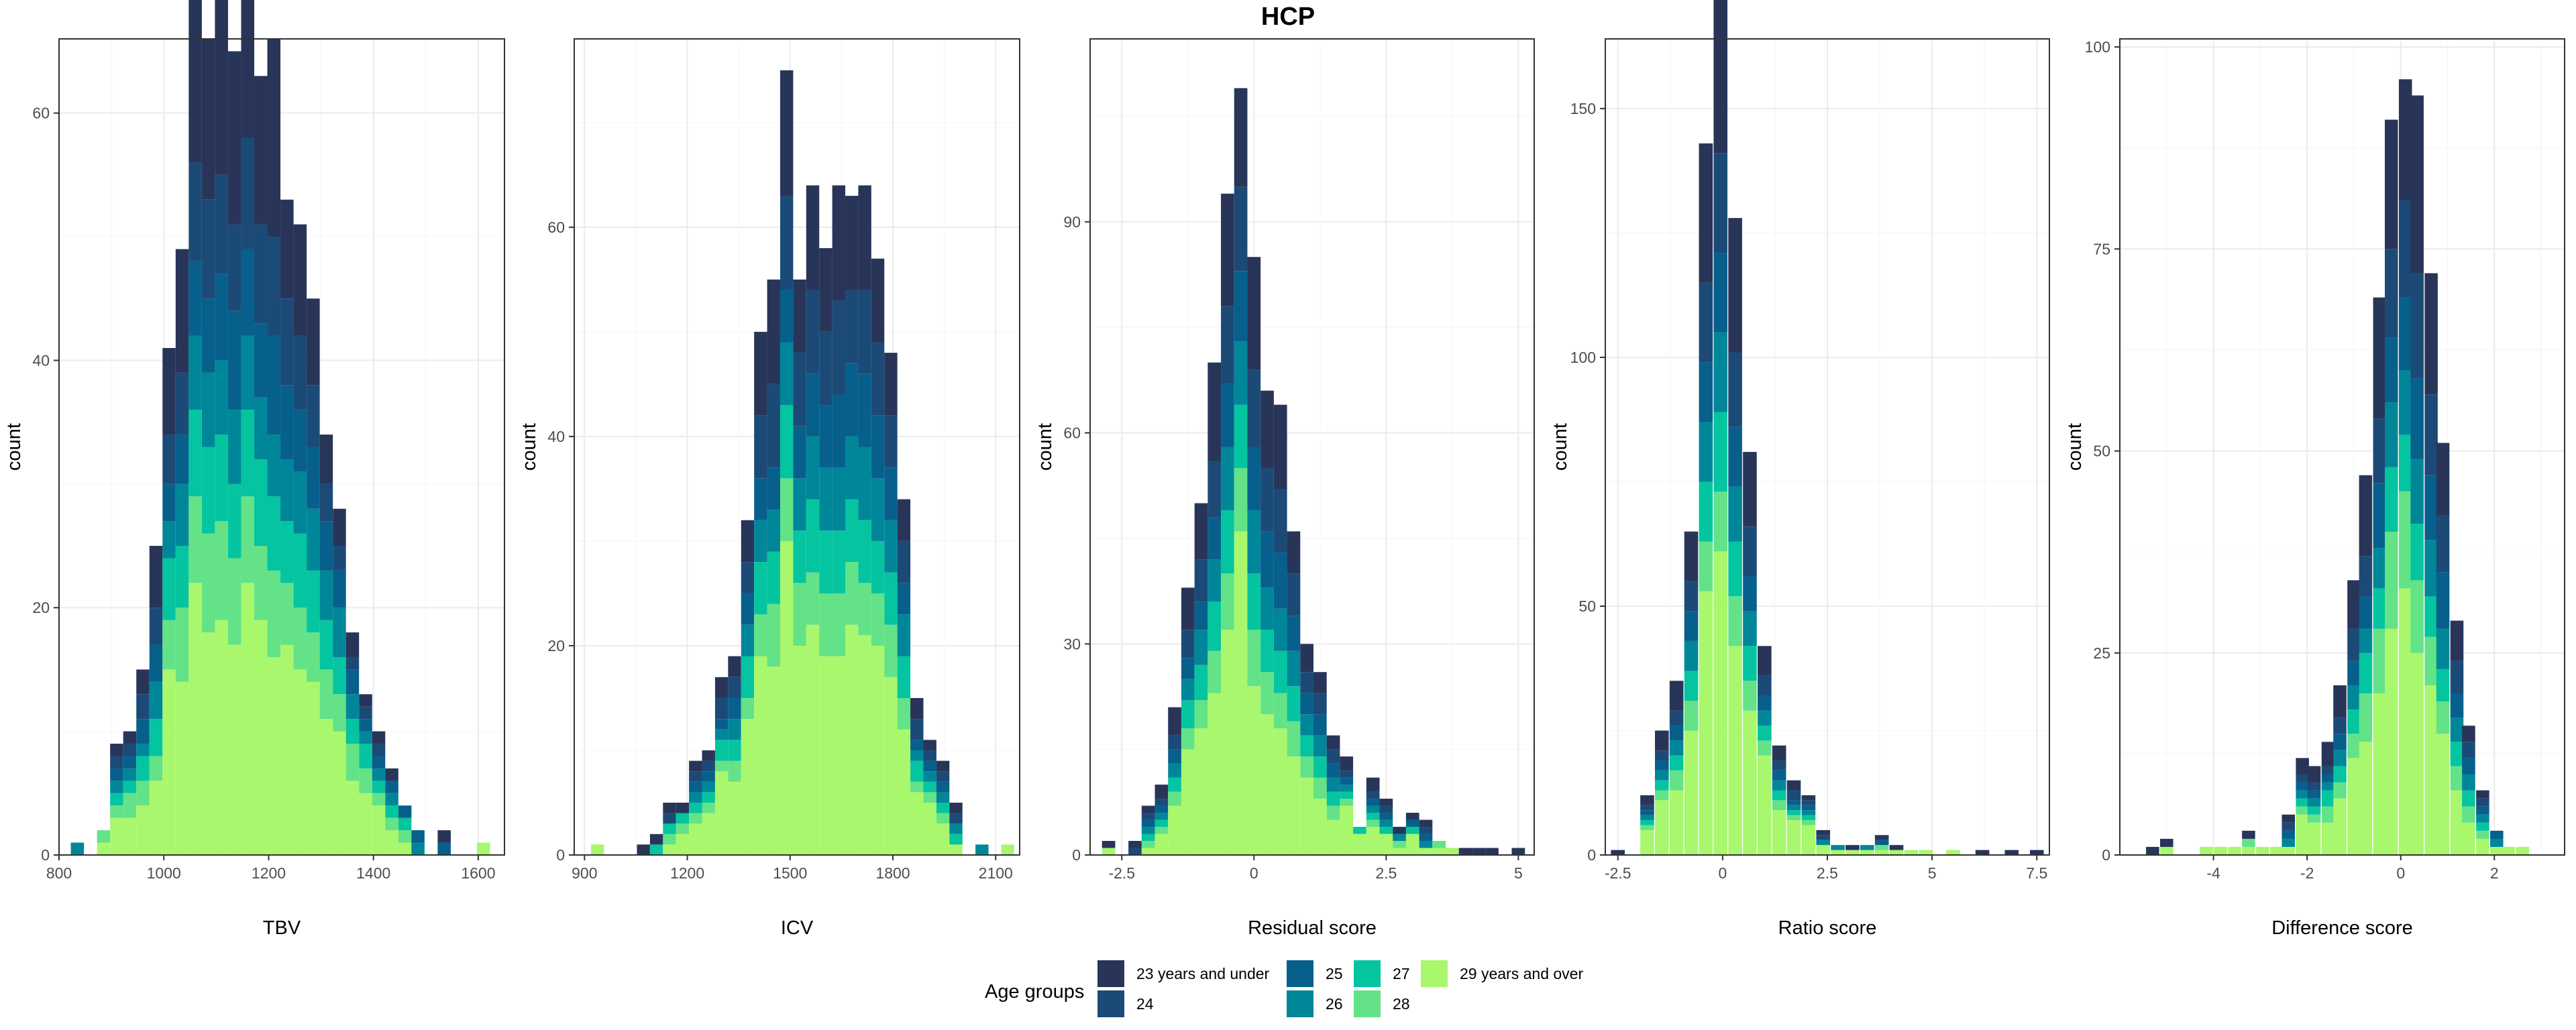  I want to click on y-tick-label: 0, so click(45, 855).